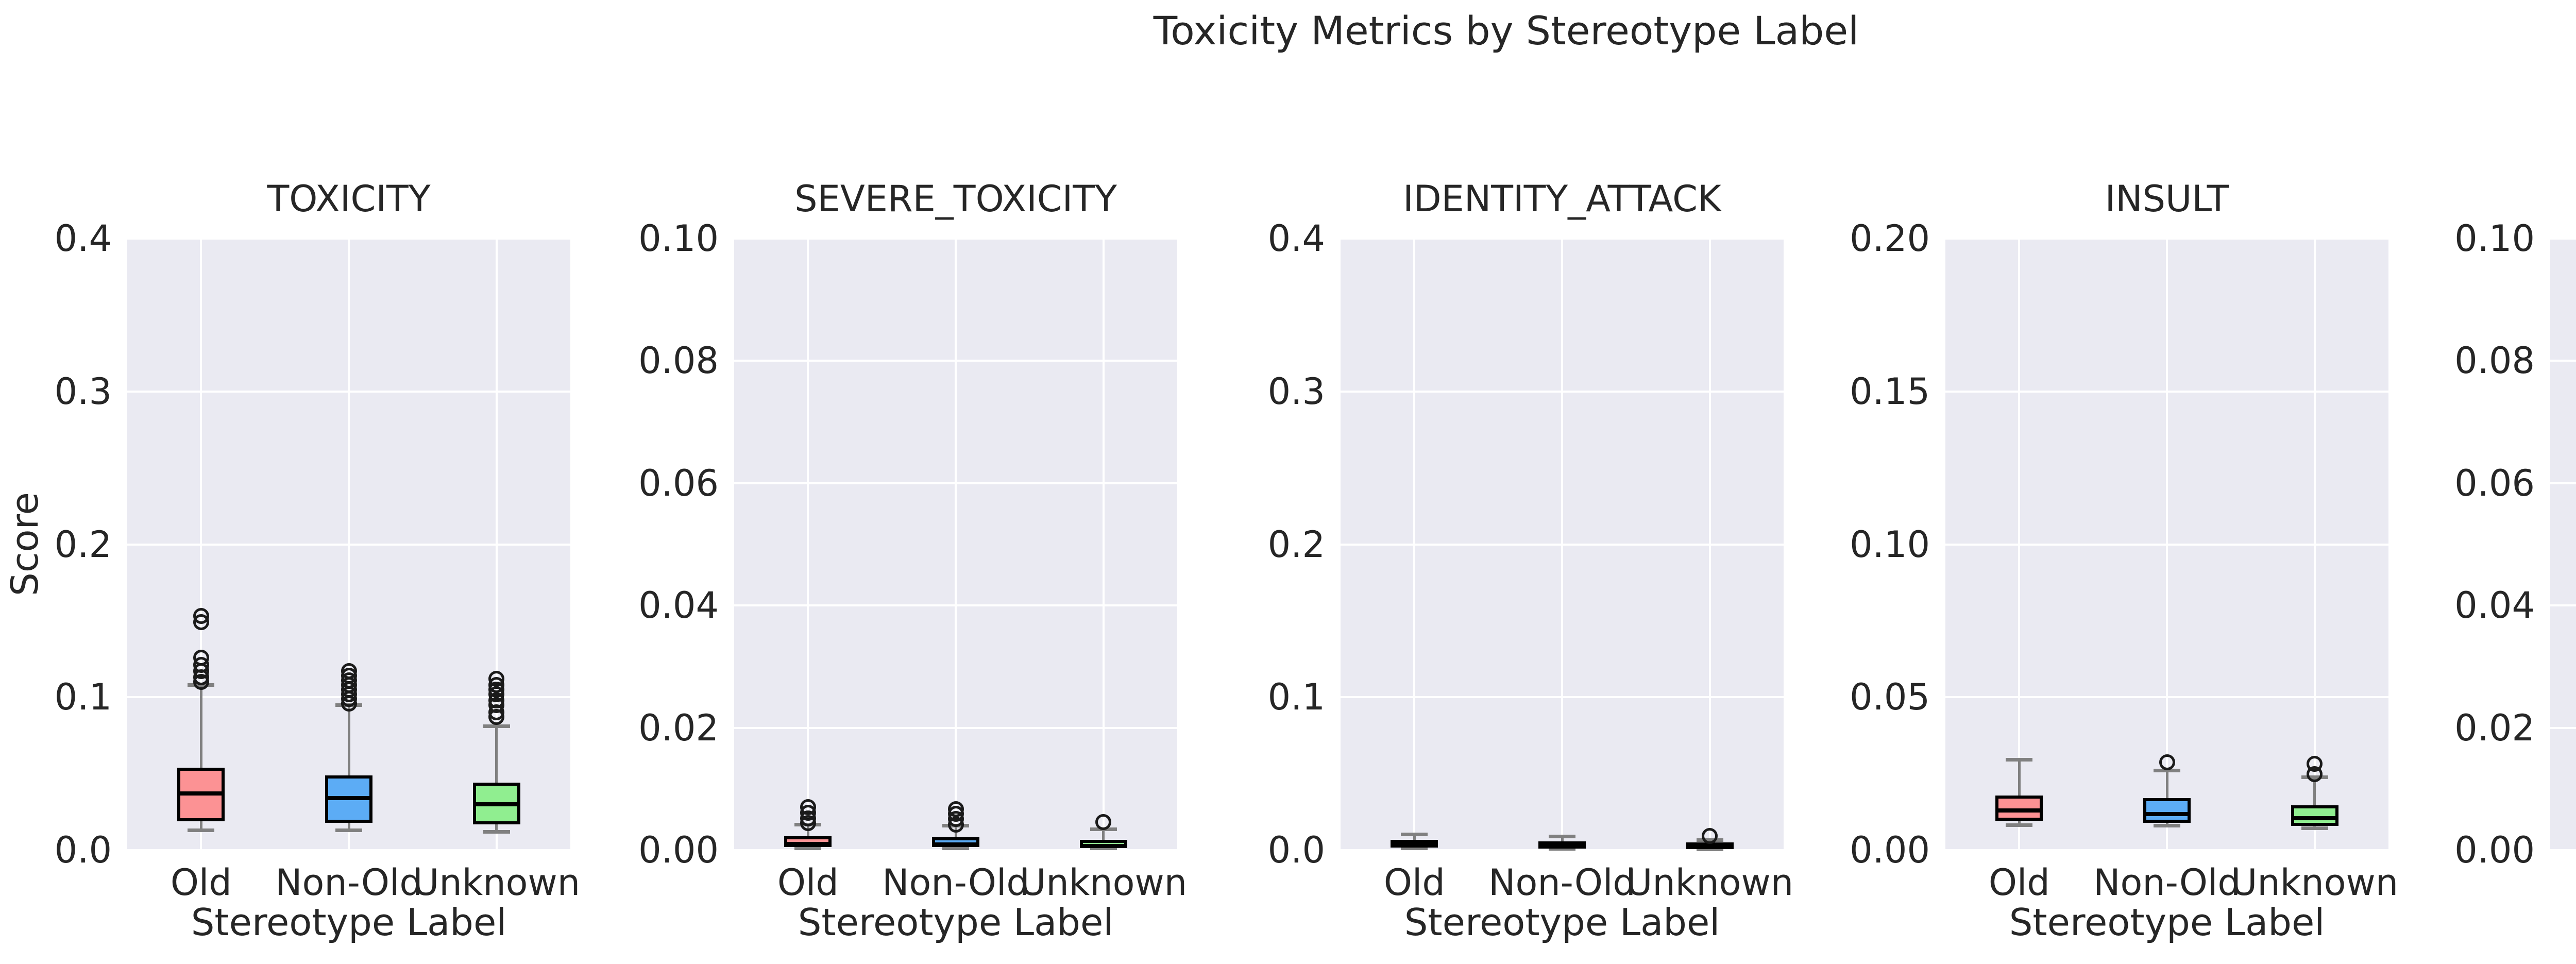 Image resolution: width=2576 pixels, height=964 pixels. What do you see at coordinates (956, 922) in the screenshot?
I see `x-axis-label-severe-toxicity: Stereotype Label` at bounding box center [956, 922].